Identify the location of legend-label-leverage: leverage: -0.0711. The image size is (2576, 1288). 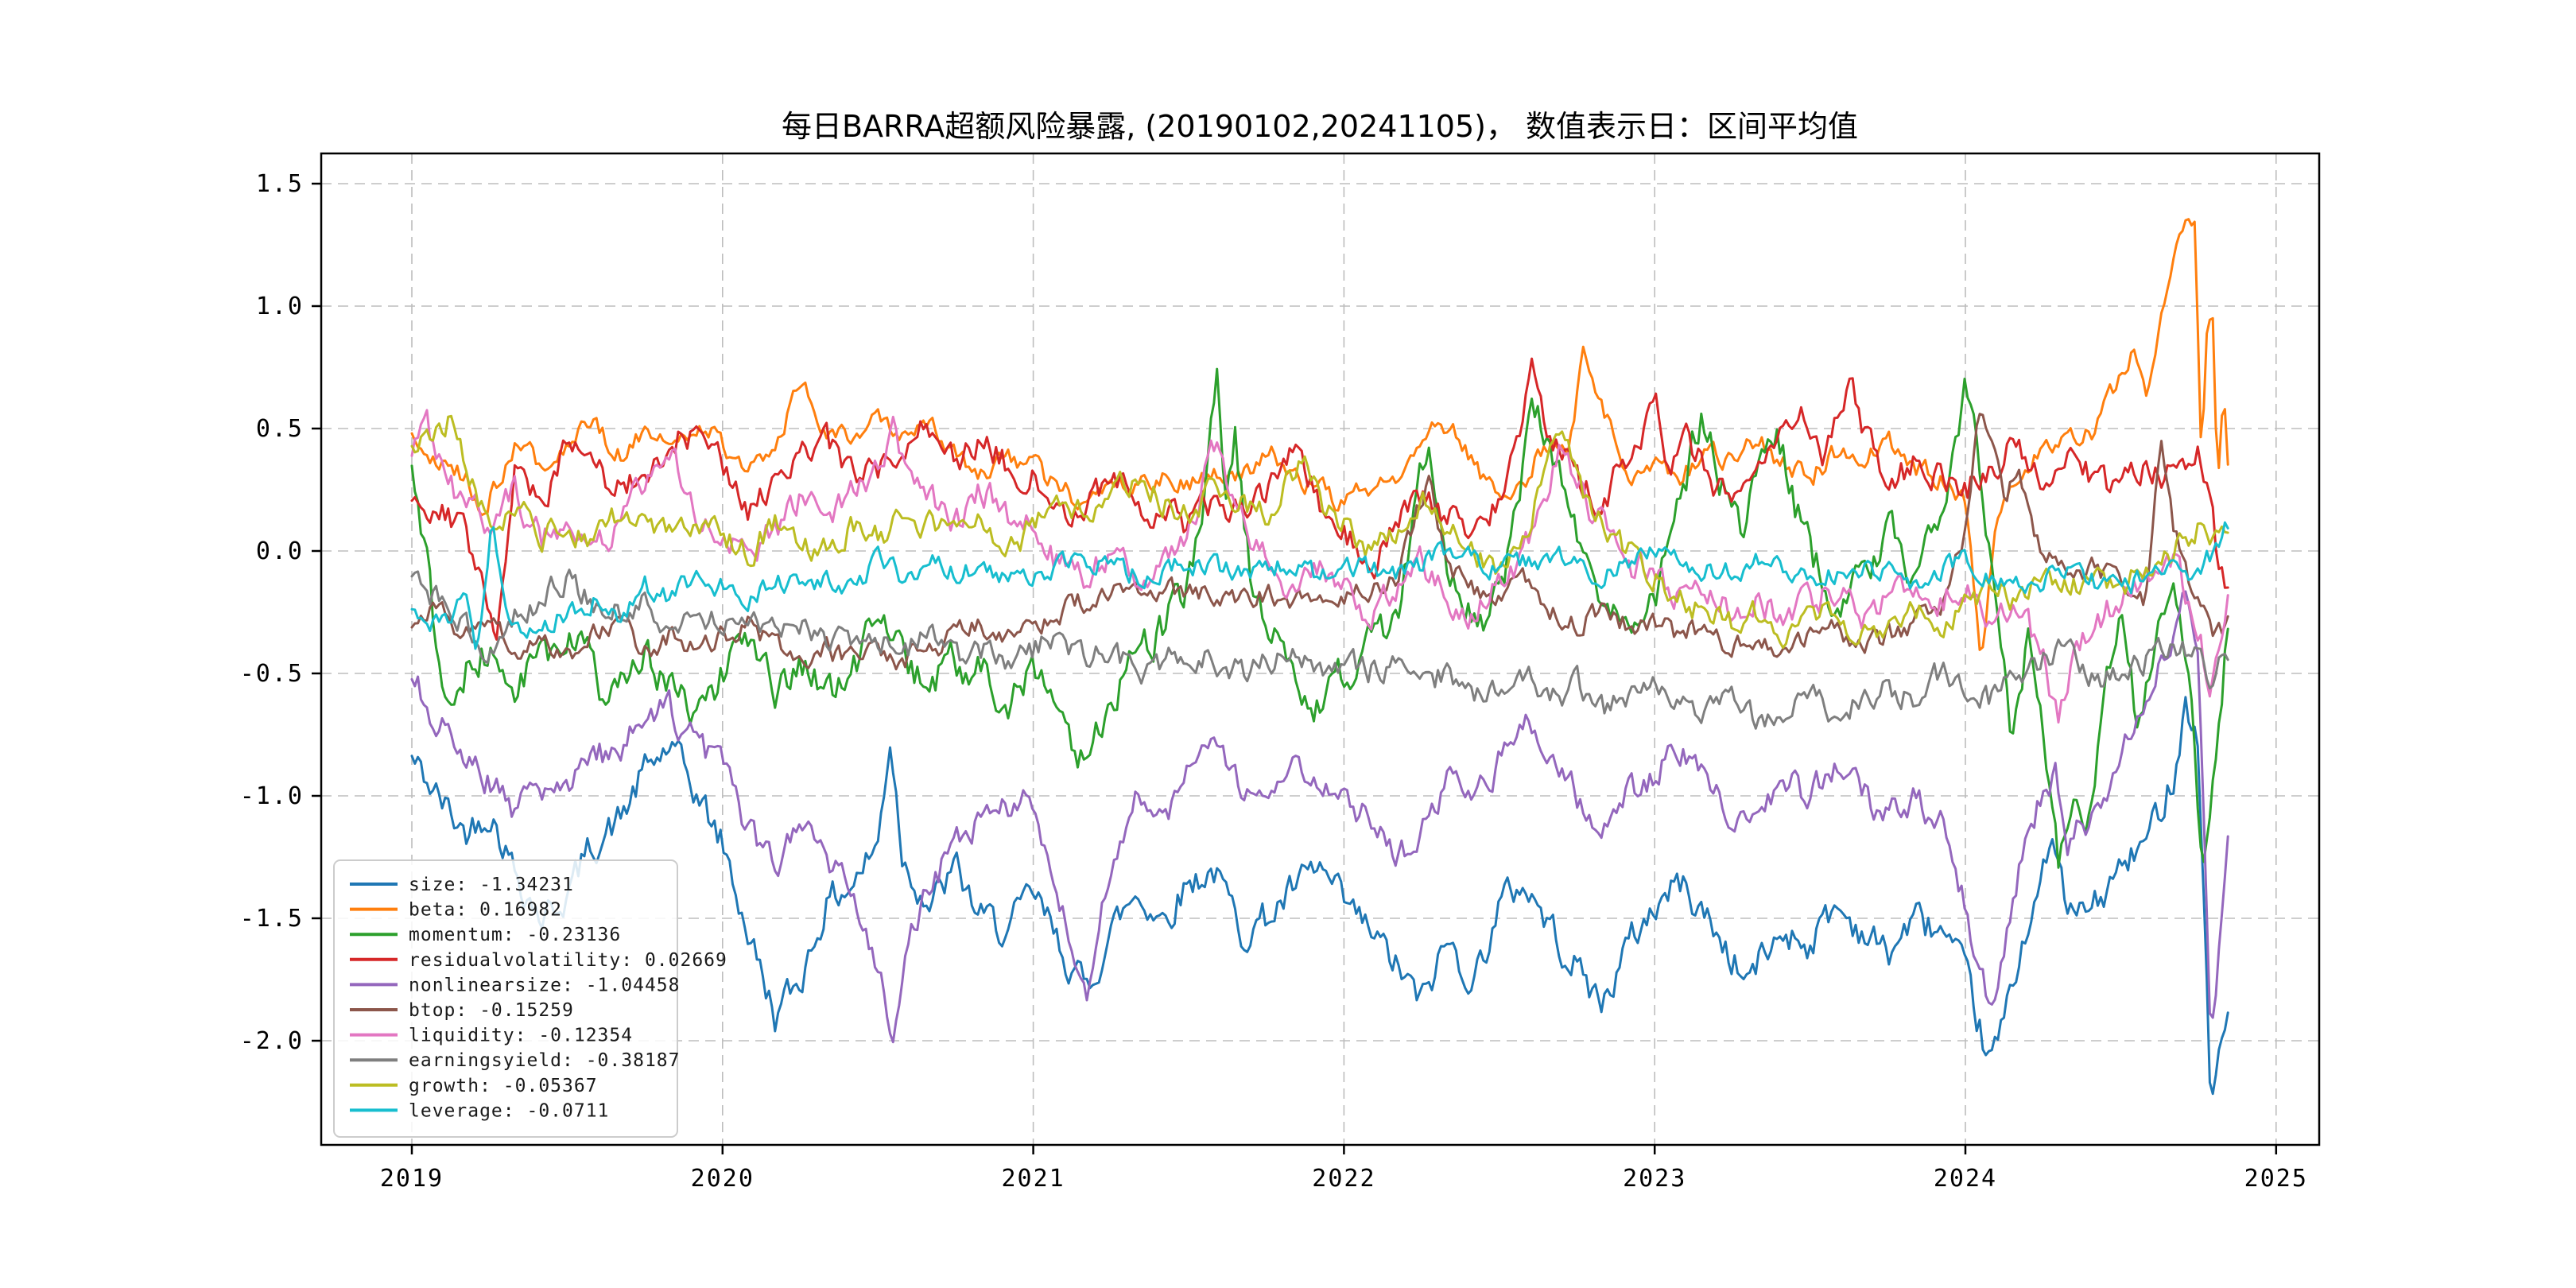
(509, 1110).